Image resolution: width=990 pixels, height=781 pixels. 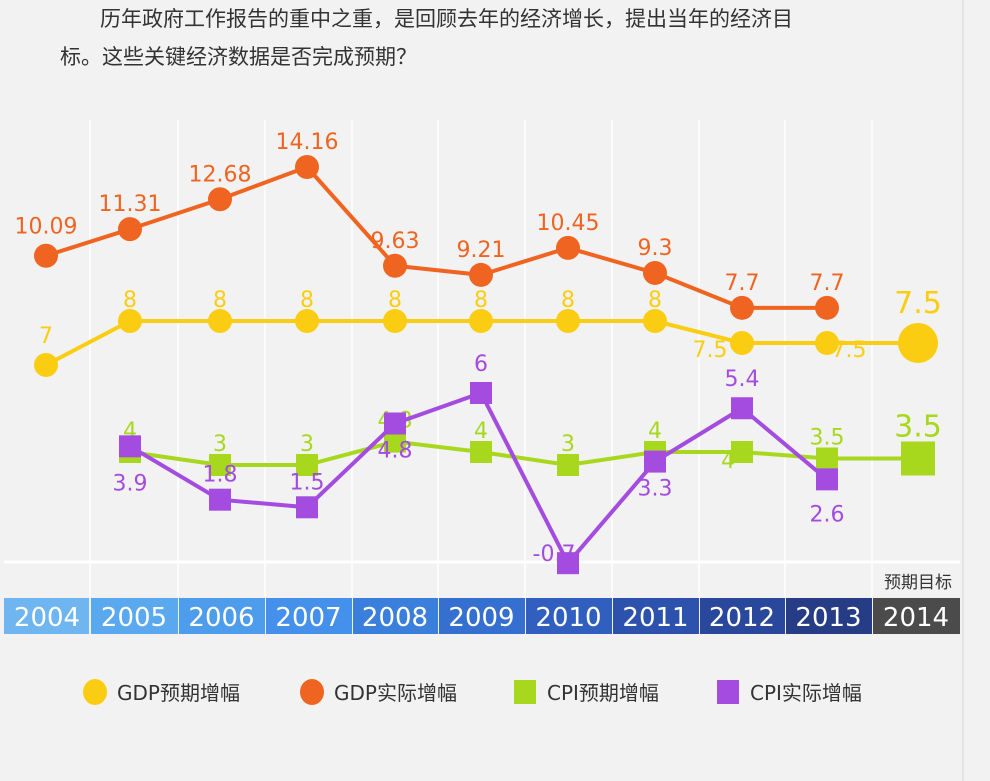 What do you see at coordinates (655, 489) in the screenshot?
I see `data-label: 3.3` at bounding box center [655, 489].